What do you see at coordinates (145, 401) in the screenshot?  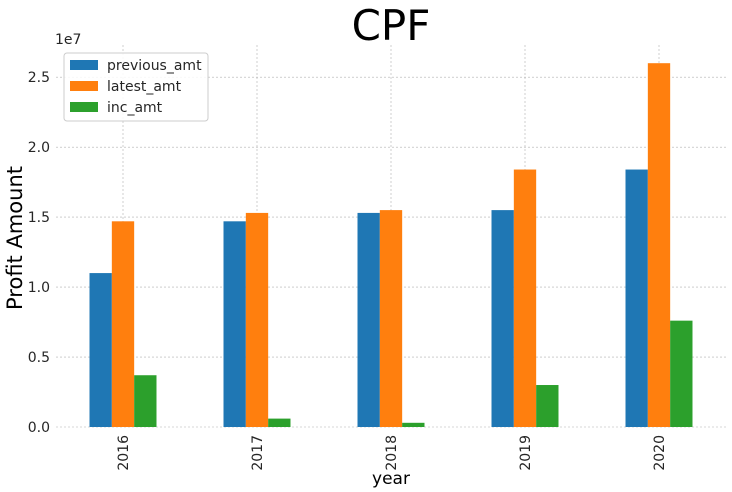 I see `bar-inc_amt-2016` at bounding box center [145, 401].